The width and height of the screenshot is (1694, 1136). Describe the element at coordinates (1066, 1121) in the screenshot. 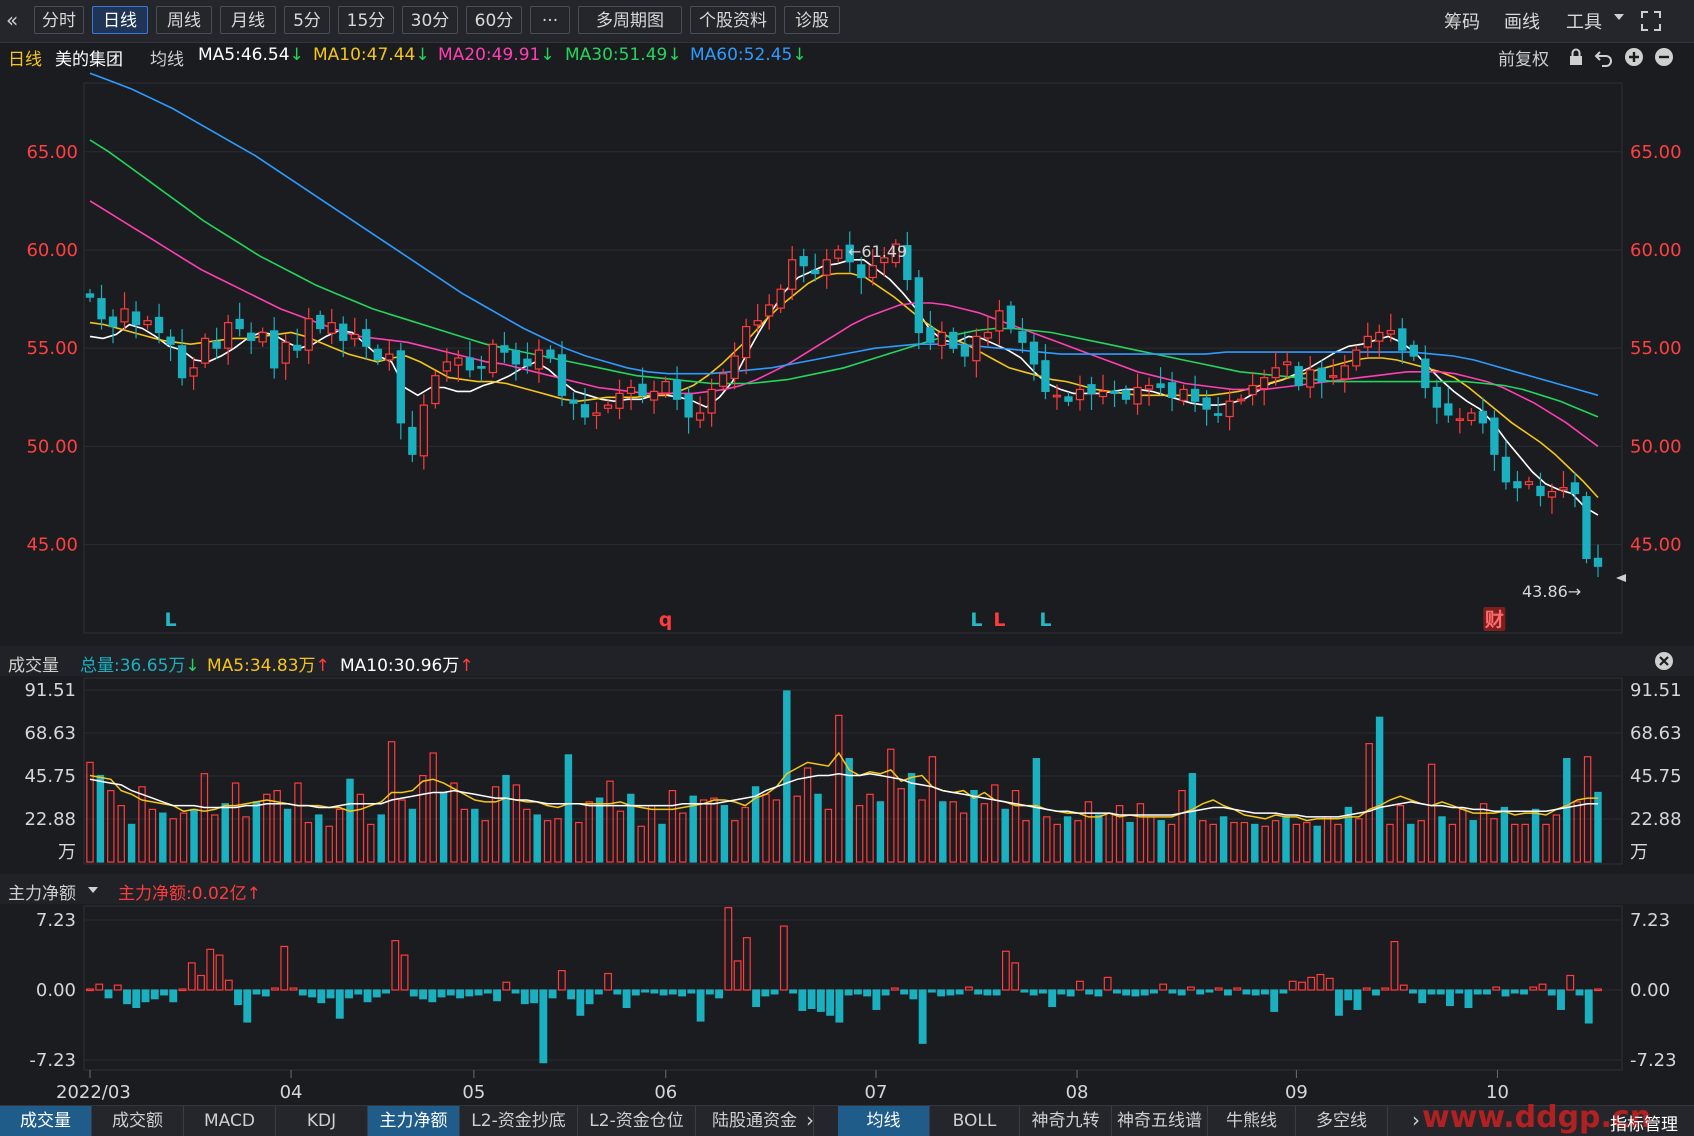

I see `overlay-tab: 神奇九转` at that location.